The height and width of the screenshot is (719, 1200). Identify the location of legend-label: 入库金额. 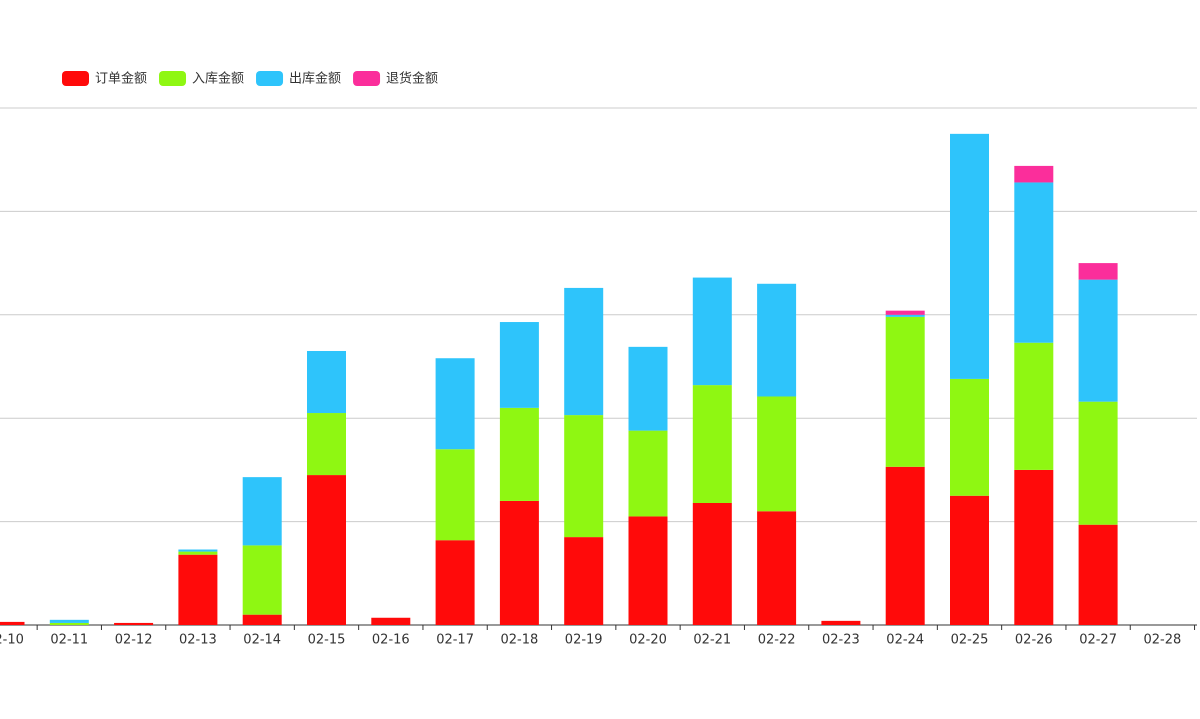
(218, 79).